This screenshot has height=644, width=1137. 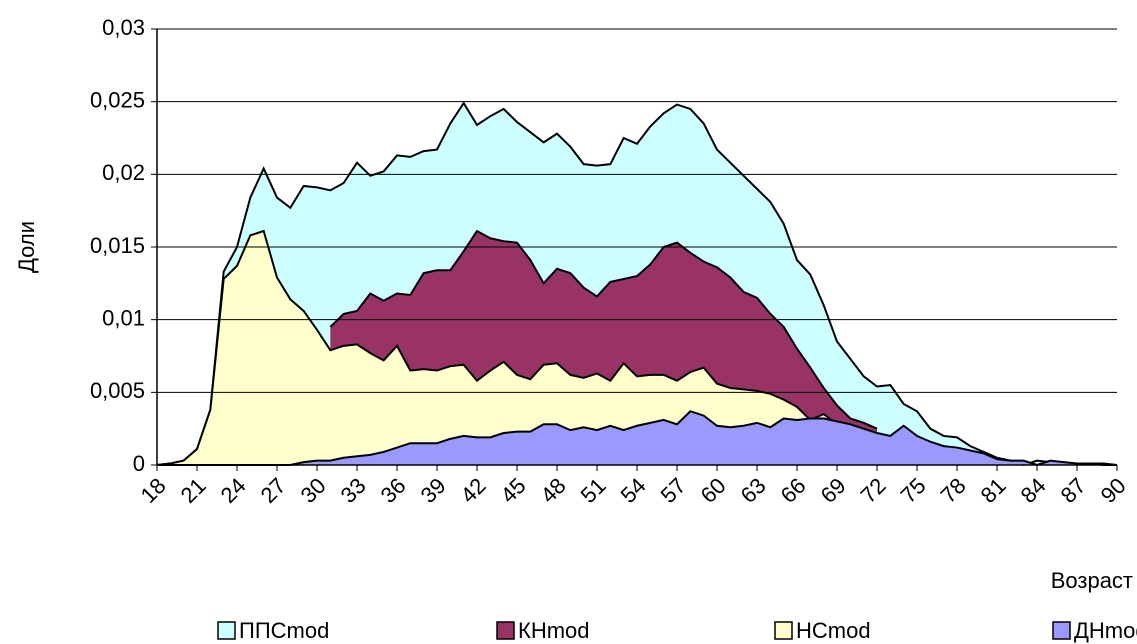 What do you see at coordinates (473, 490) in the screenshot?
I see `x-tick-label: 42` at bounding box center [473, 490].